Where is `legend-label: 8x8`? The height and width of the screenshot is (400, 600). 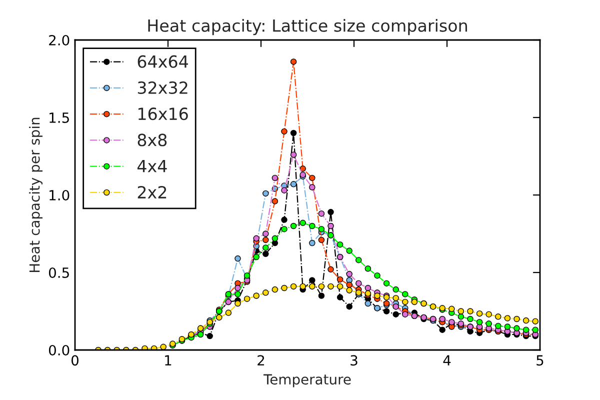
legend-label: 8x8 is located at coordinates (152, 140).